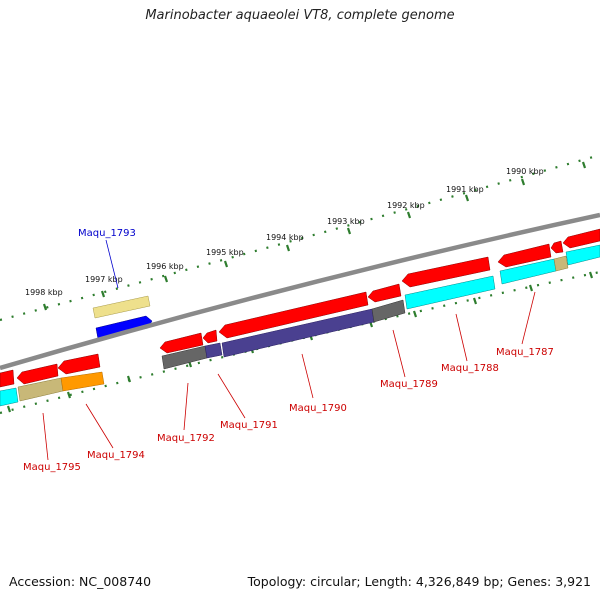  What do you see at coordinates (409, 384) in the screenshot?
I see `gene-label-maqu-1789: Maqu_1789` at bounding box center [409, 384].